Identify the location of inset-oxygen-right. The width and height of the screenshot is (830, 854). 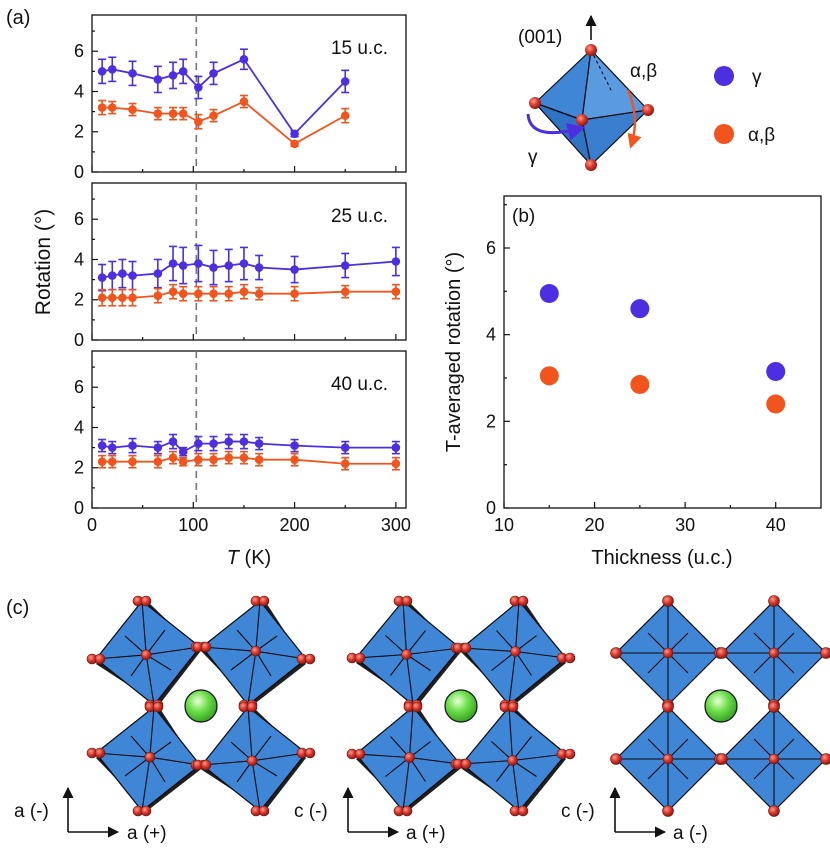
(648, 110).